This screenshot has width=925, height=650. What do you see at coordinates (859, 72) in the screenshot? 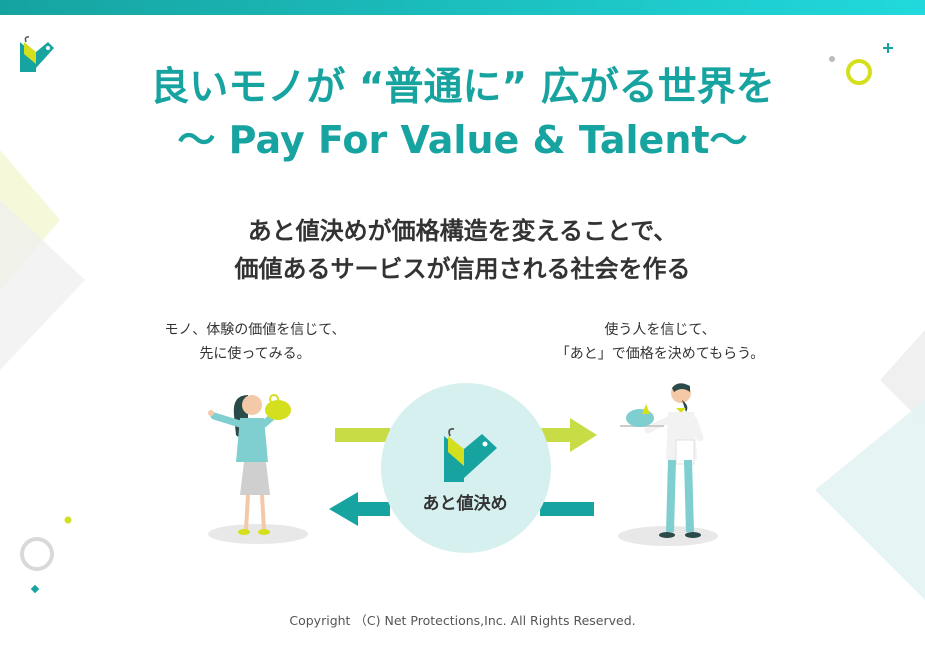
I see `circle-ring-icon` at bounding box center [859, 72].